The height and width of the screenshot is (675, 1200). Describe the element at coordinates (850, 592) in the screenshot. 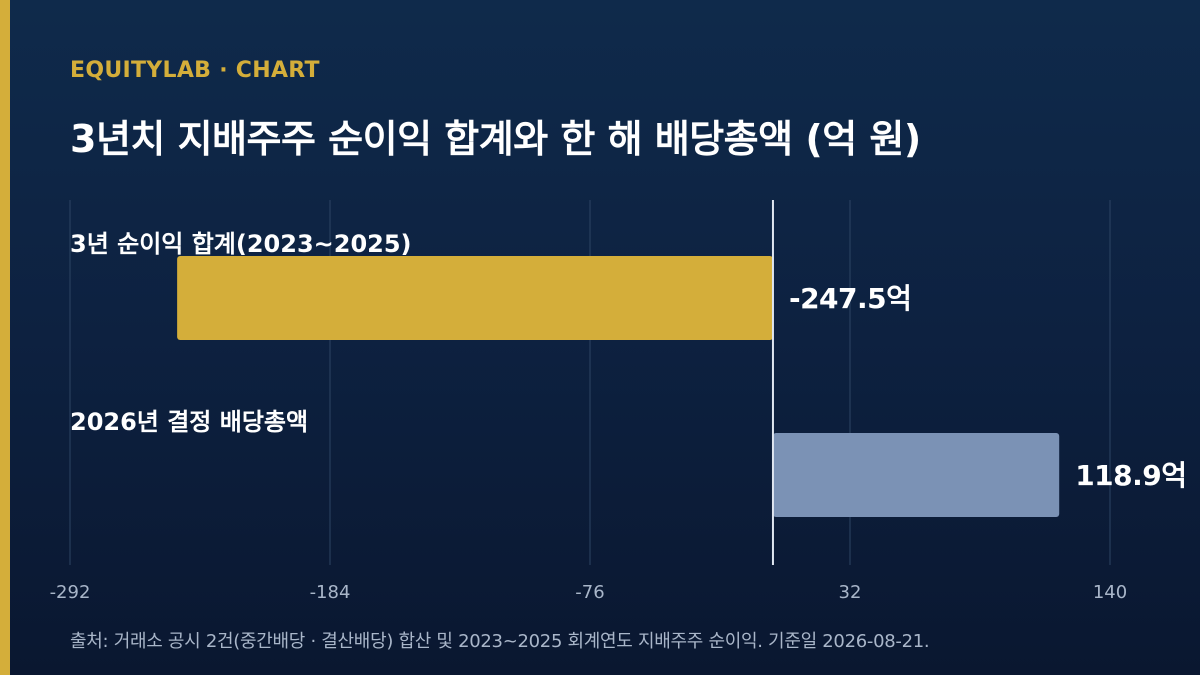

I see `x-tick-label: 32` at that location.